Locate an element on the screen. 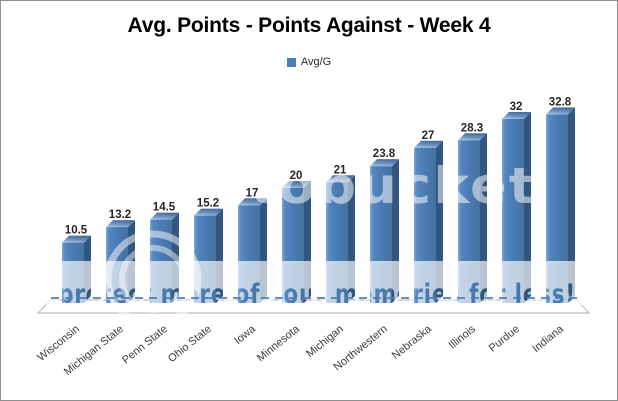 The image size is (618, 401). axis-label-indiana: Indiana is located at coordinates (548, 338).